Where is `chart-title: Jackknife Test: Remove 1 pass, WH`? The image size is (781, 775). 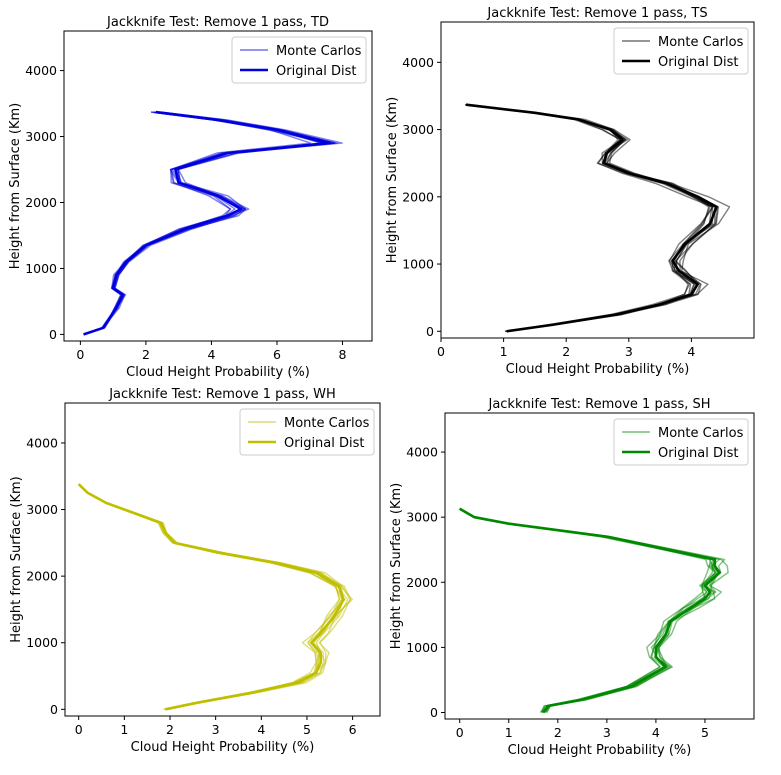 chart-title: Jackknife Test: Remove 1 pass, WH is located at coordinates (222, 394).